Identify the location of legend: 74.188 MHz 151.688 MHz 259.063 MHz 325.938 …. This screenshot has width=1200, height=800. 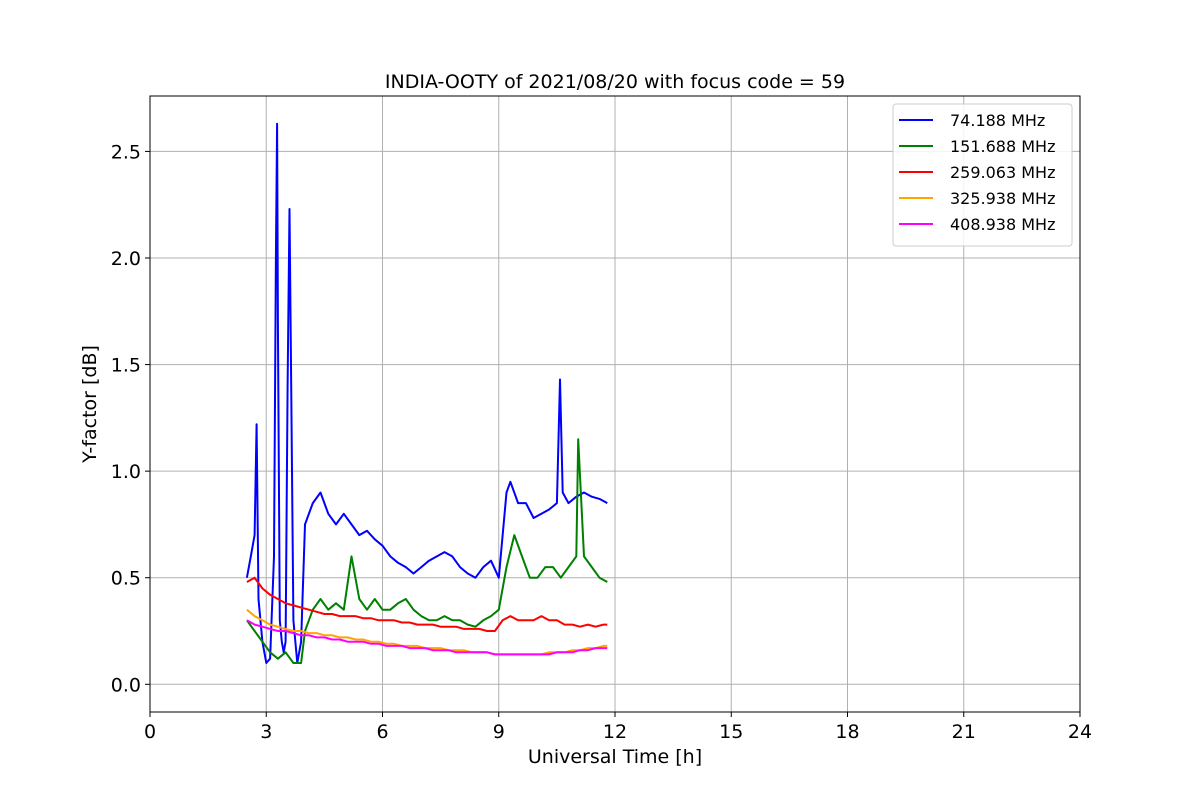
(982, 175).